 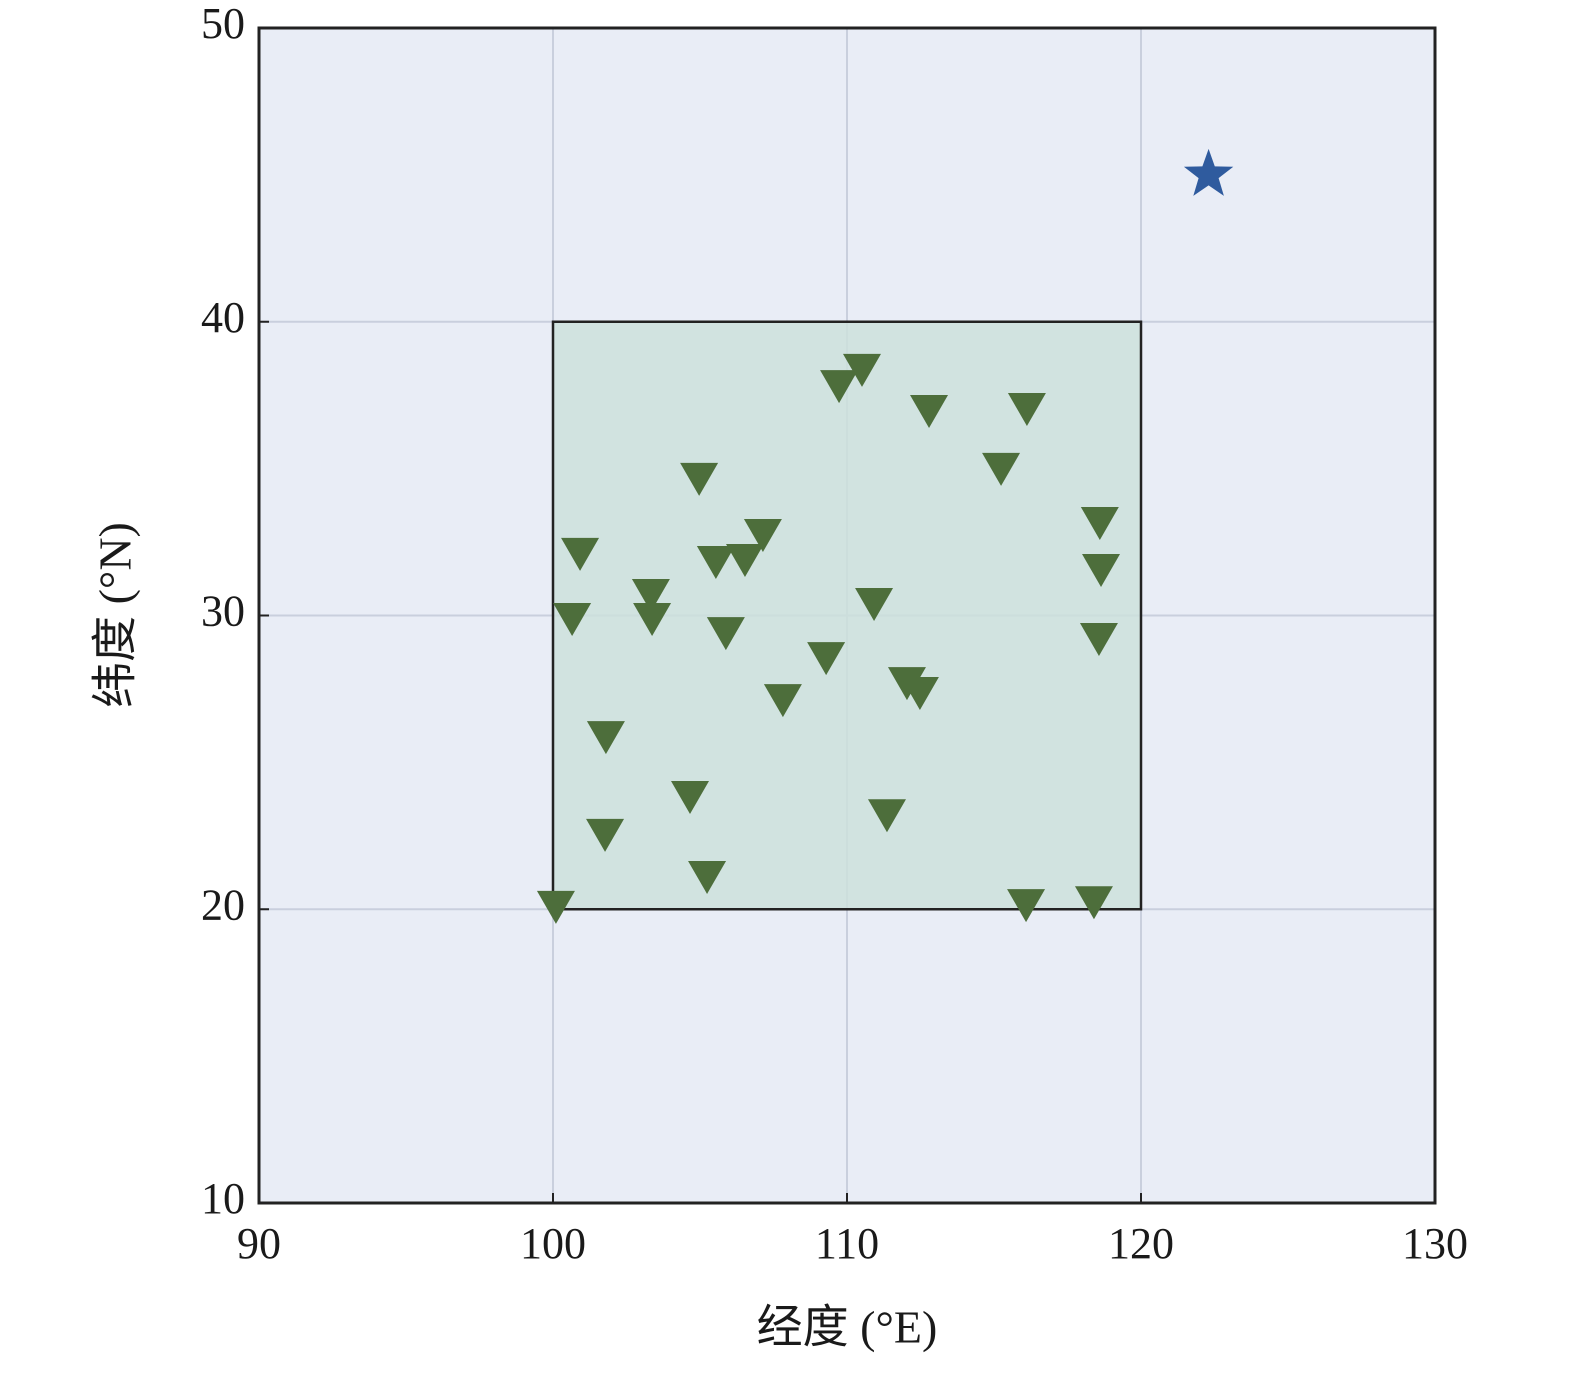 I want to click on y-axis-label: 纬度 (°N), so click(x=115, y=615).